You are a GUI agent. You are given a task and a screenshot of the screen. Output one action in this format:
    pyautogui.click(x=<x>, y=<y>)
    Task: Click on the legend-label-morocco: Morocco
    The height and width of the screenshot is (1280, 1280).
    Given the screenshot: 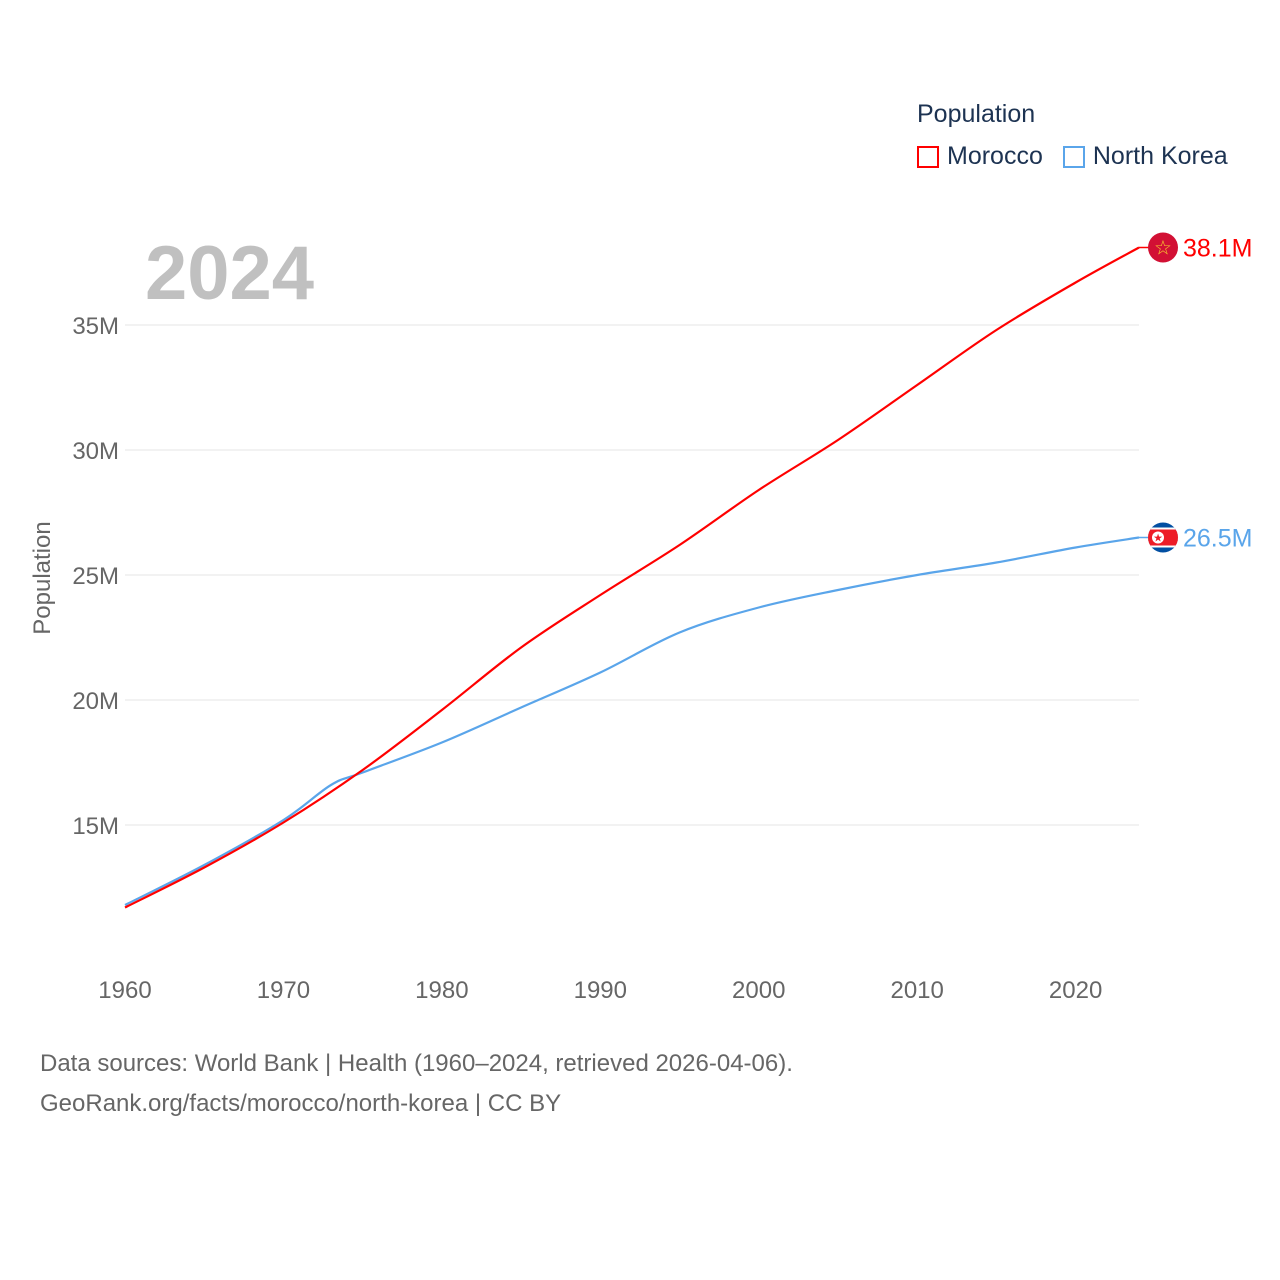 What is the action you would take?
    pyautogui.click(x=995, y=156)
    